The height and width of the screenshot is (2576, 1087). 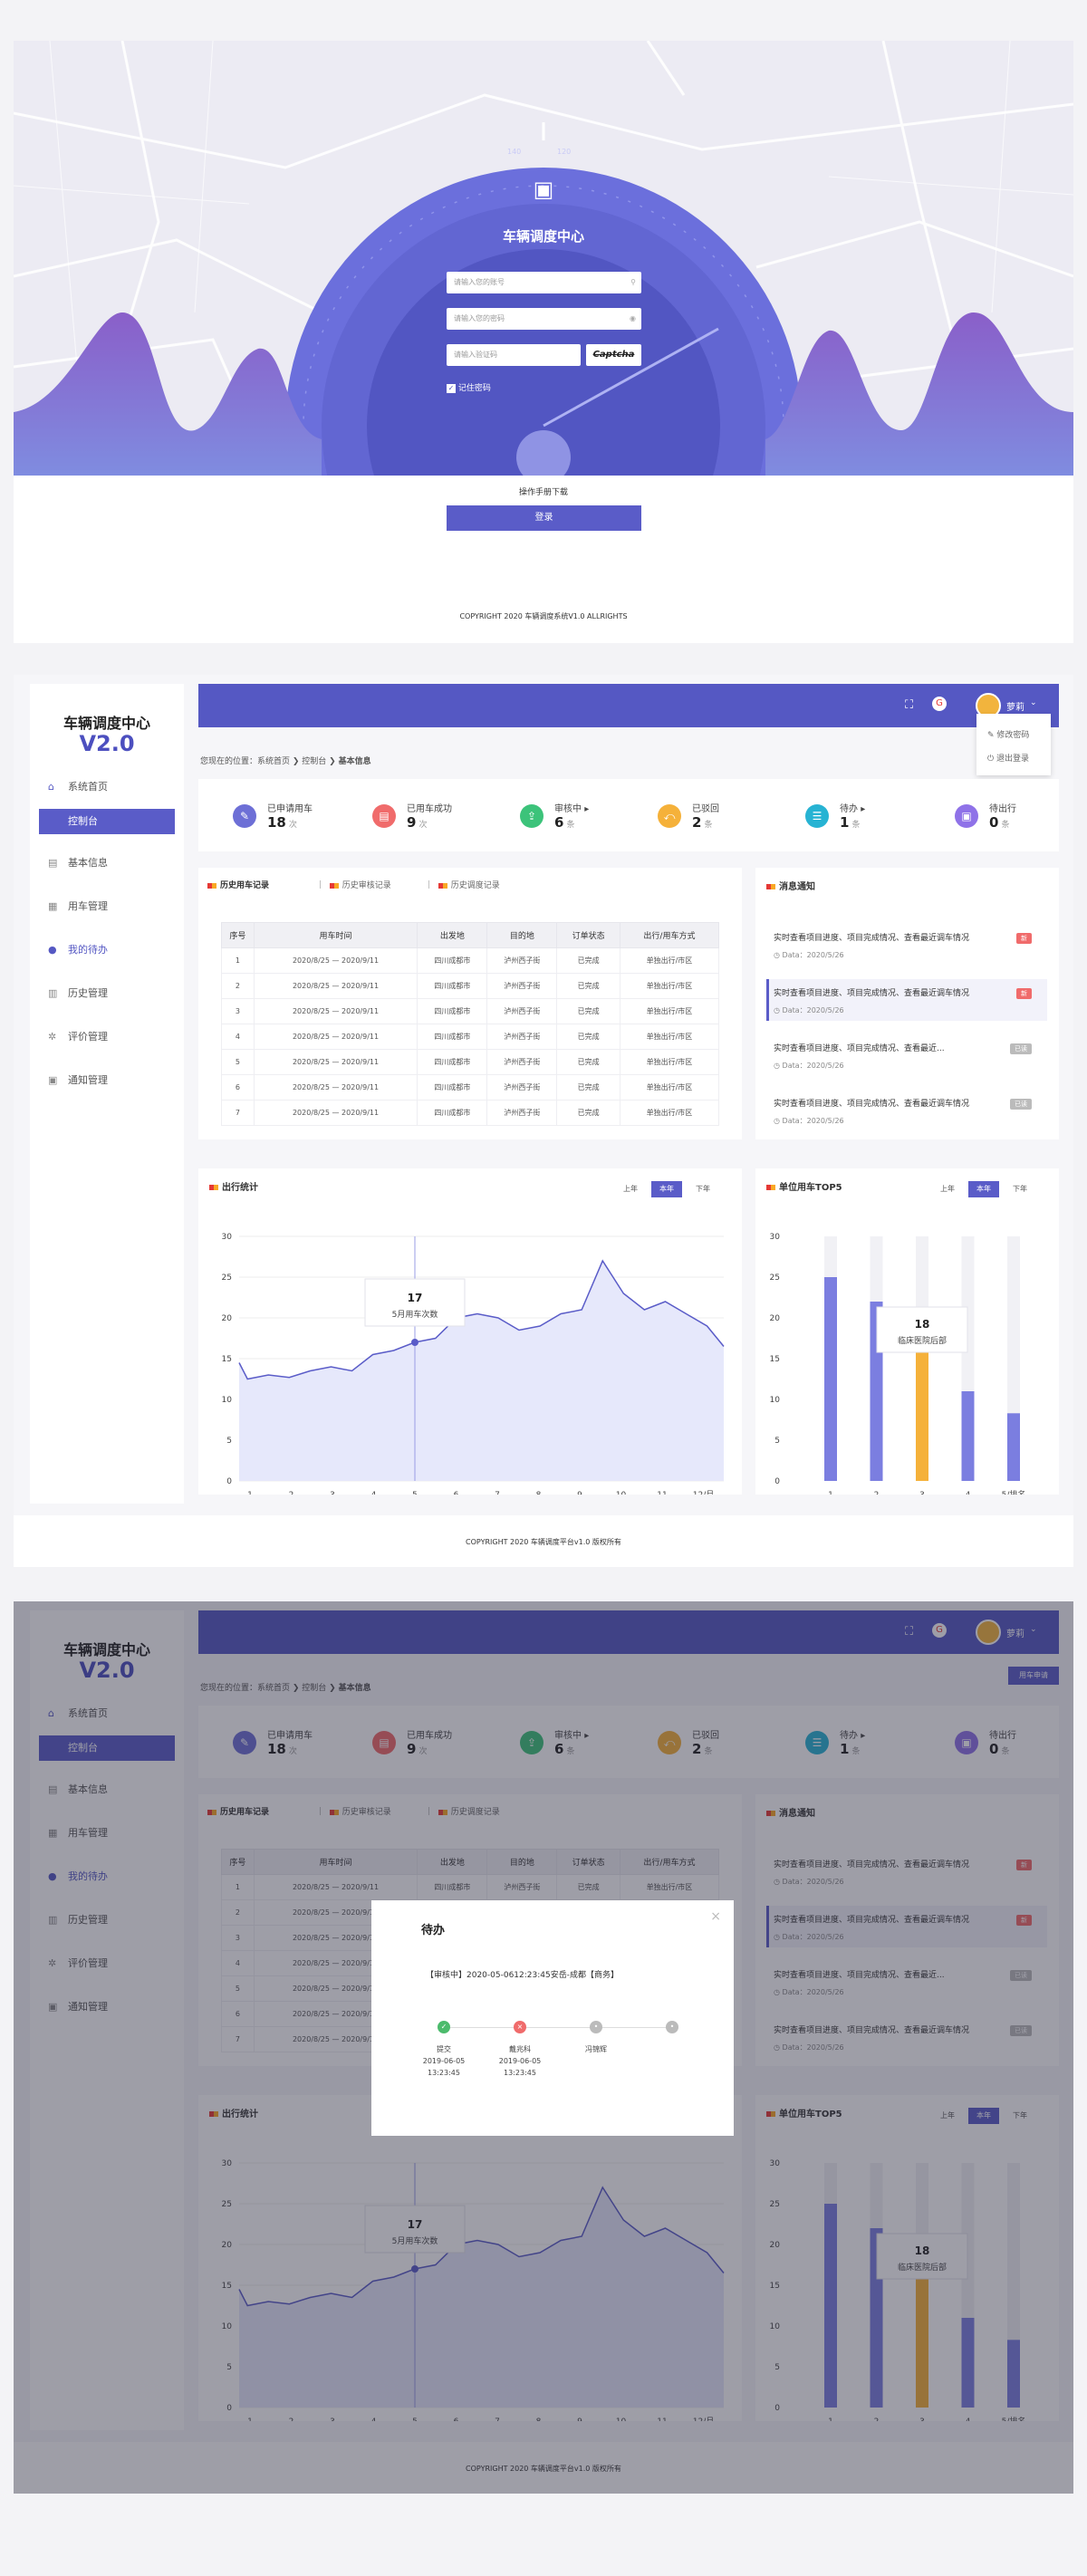 What do you see at coordinates (704, 2419) in the screenshot?
I see `x-tick-label: 12/月` at bounding box center [704, 2419].